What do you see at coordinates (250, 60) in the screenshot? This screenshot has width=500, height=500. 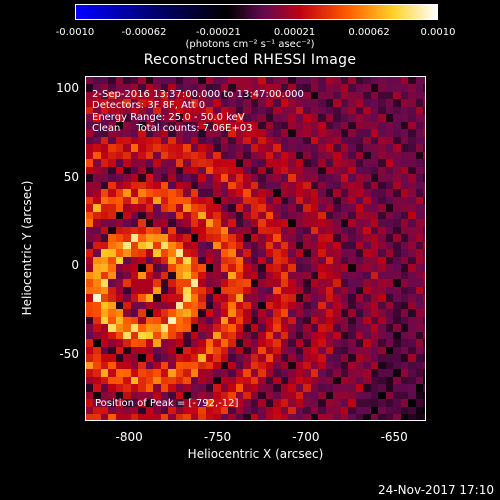 I see `chart-title: Reconstructed RHESSI Image` at bounding box center [250, 60].